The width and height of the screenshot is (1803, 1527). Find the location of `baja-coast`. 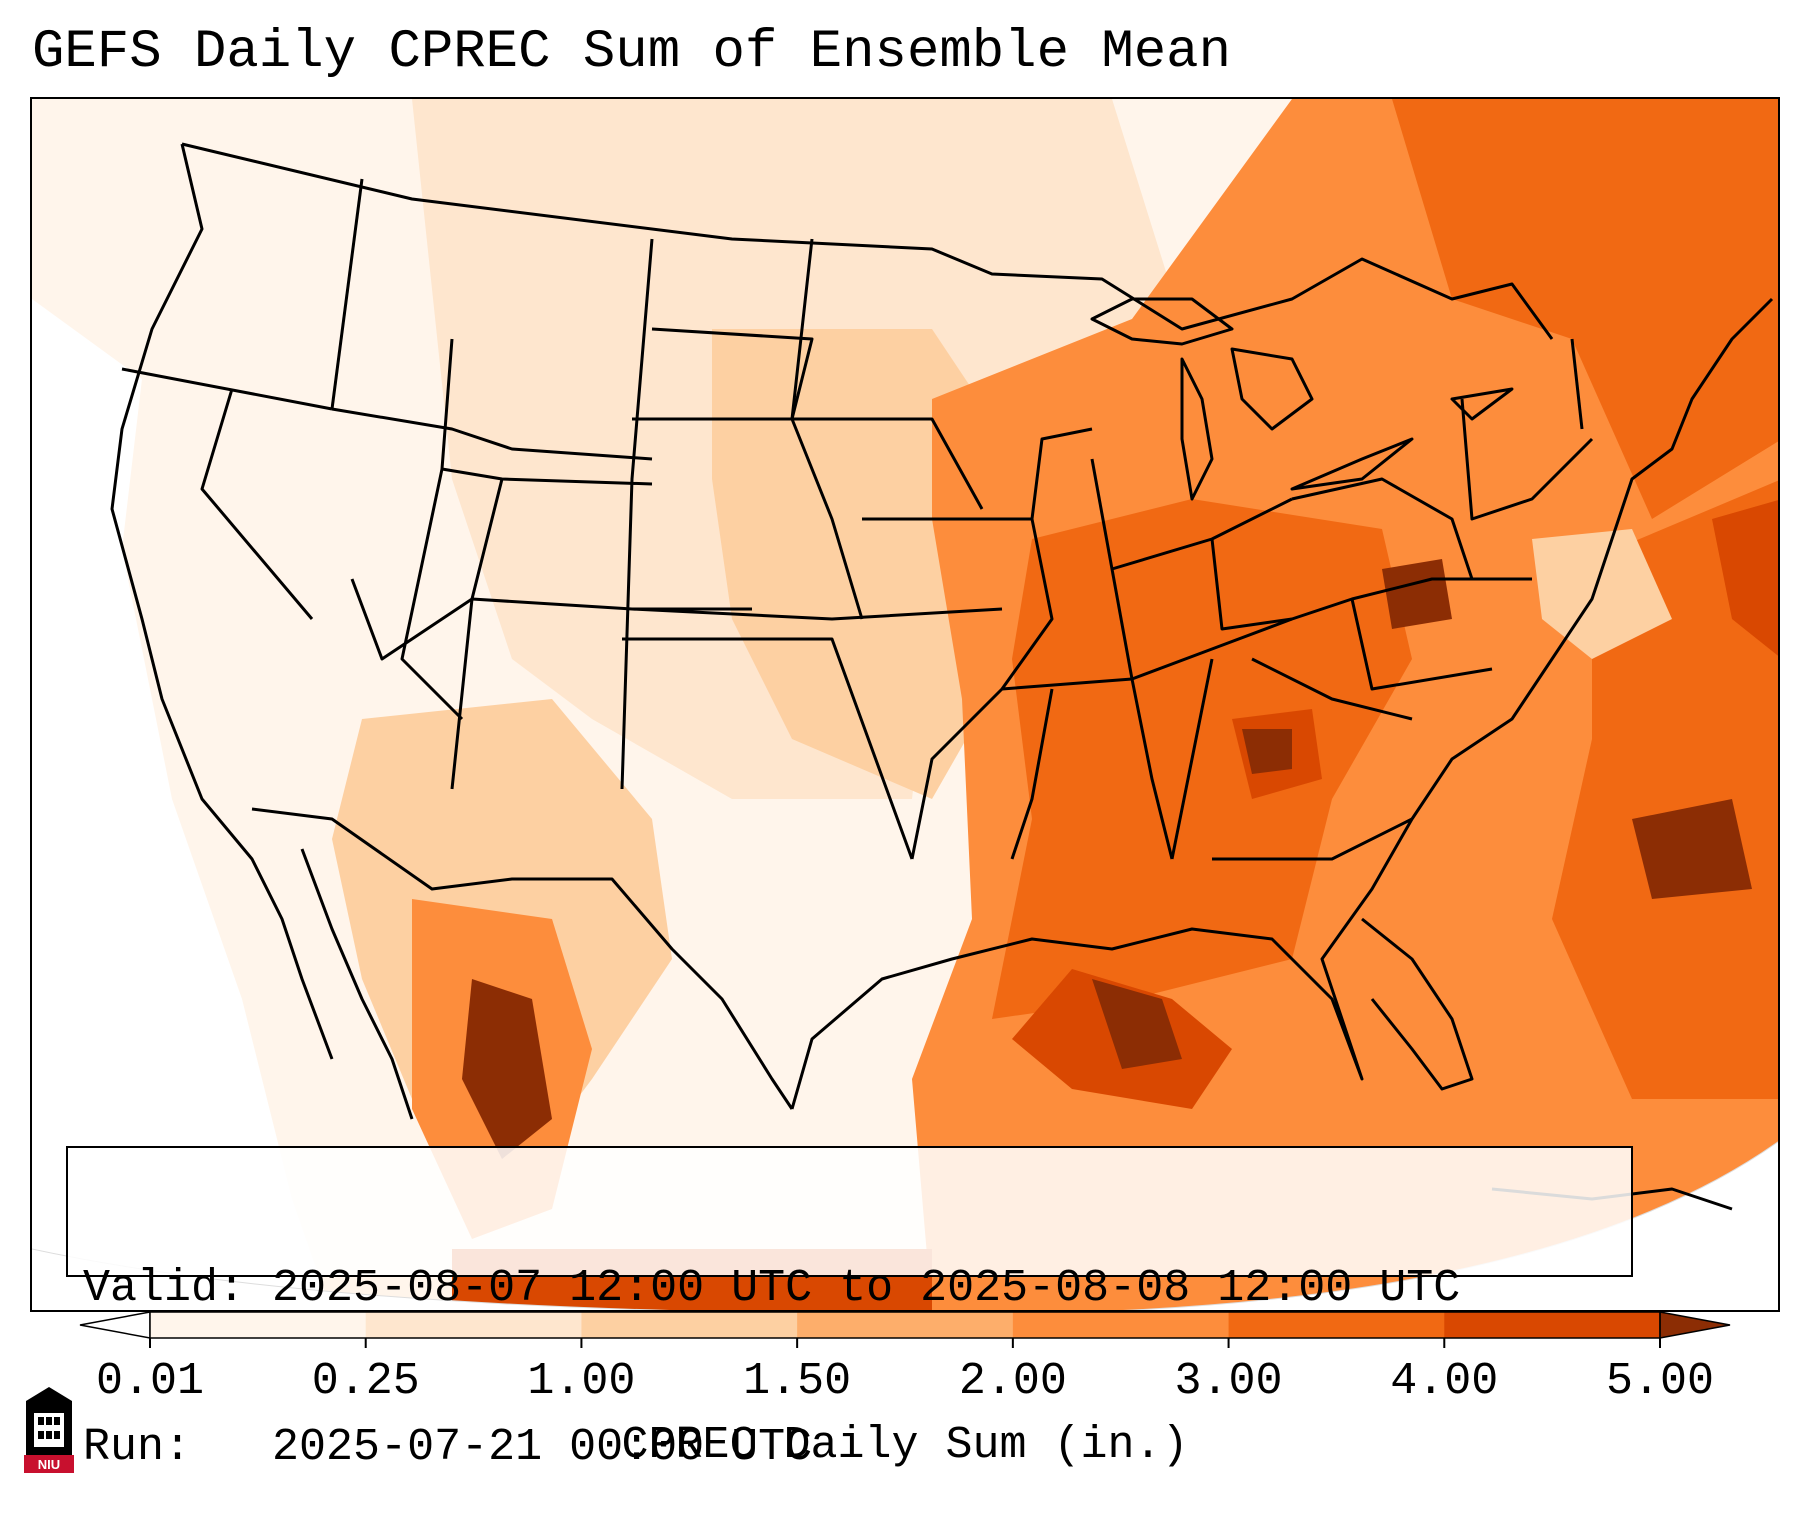

baja-coast is located at coordinates (357, 984).